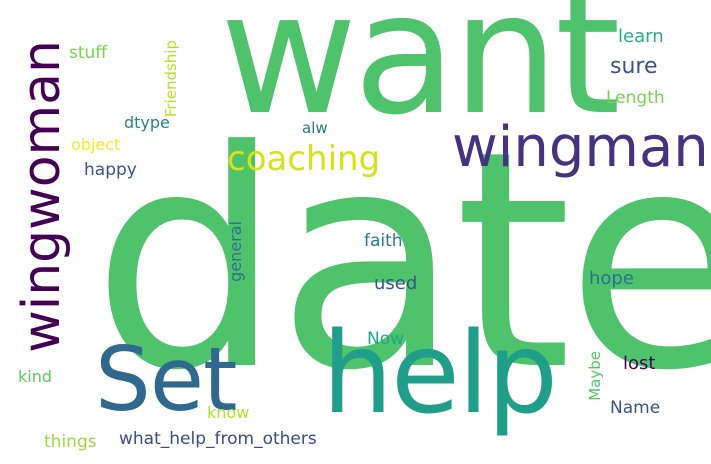 This screenshot has width=711, height=464. Describe the element at coordinates (440, 374) in the screenshot. I see `word-help: help` at that location.